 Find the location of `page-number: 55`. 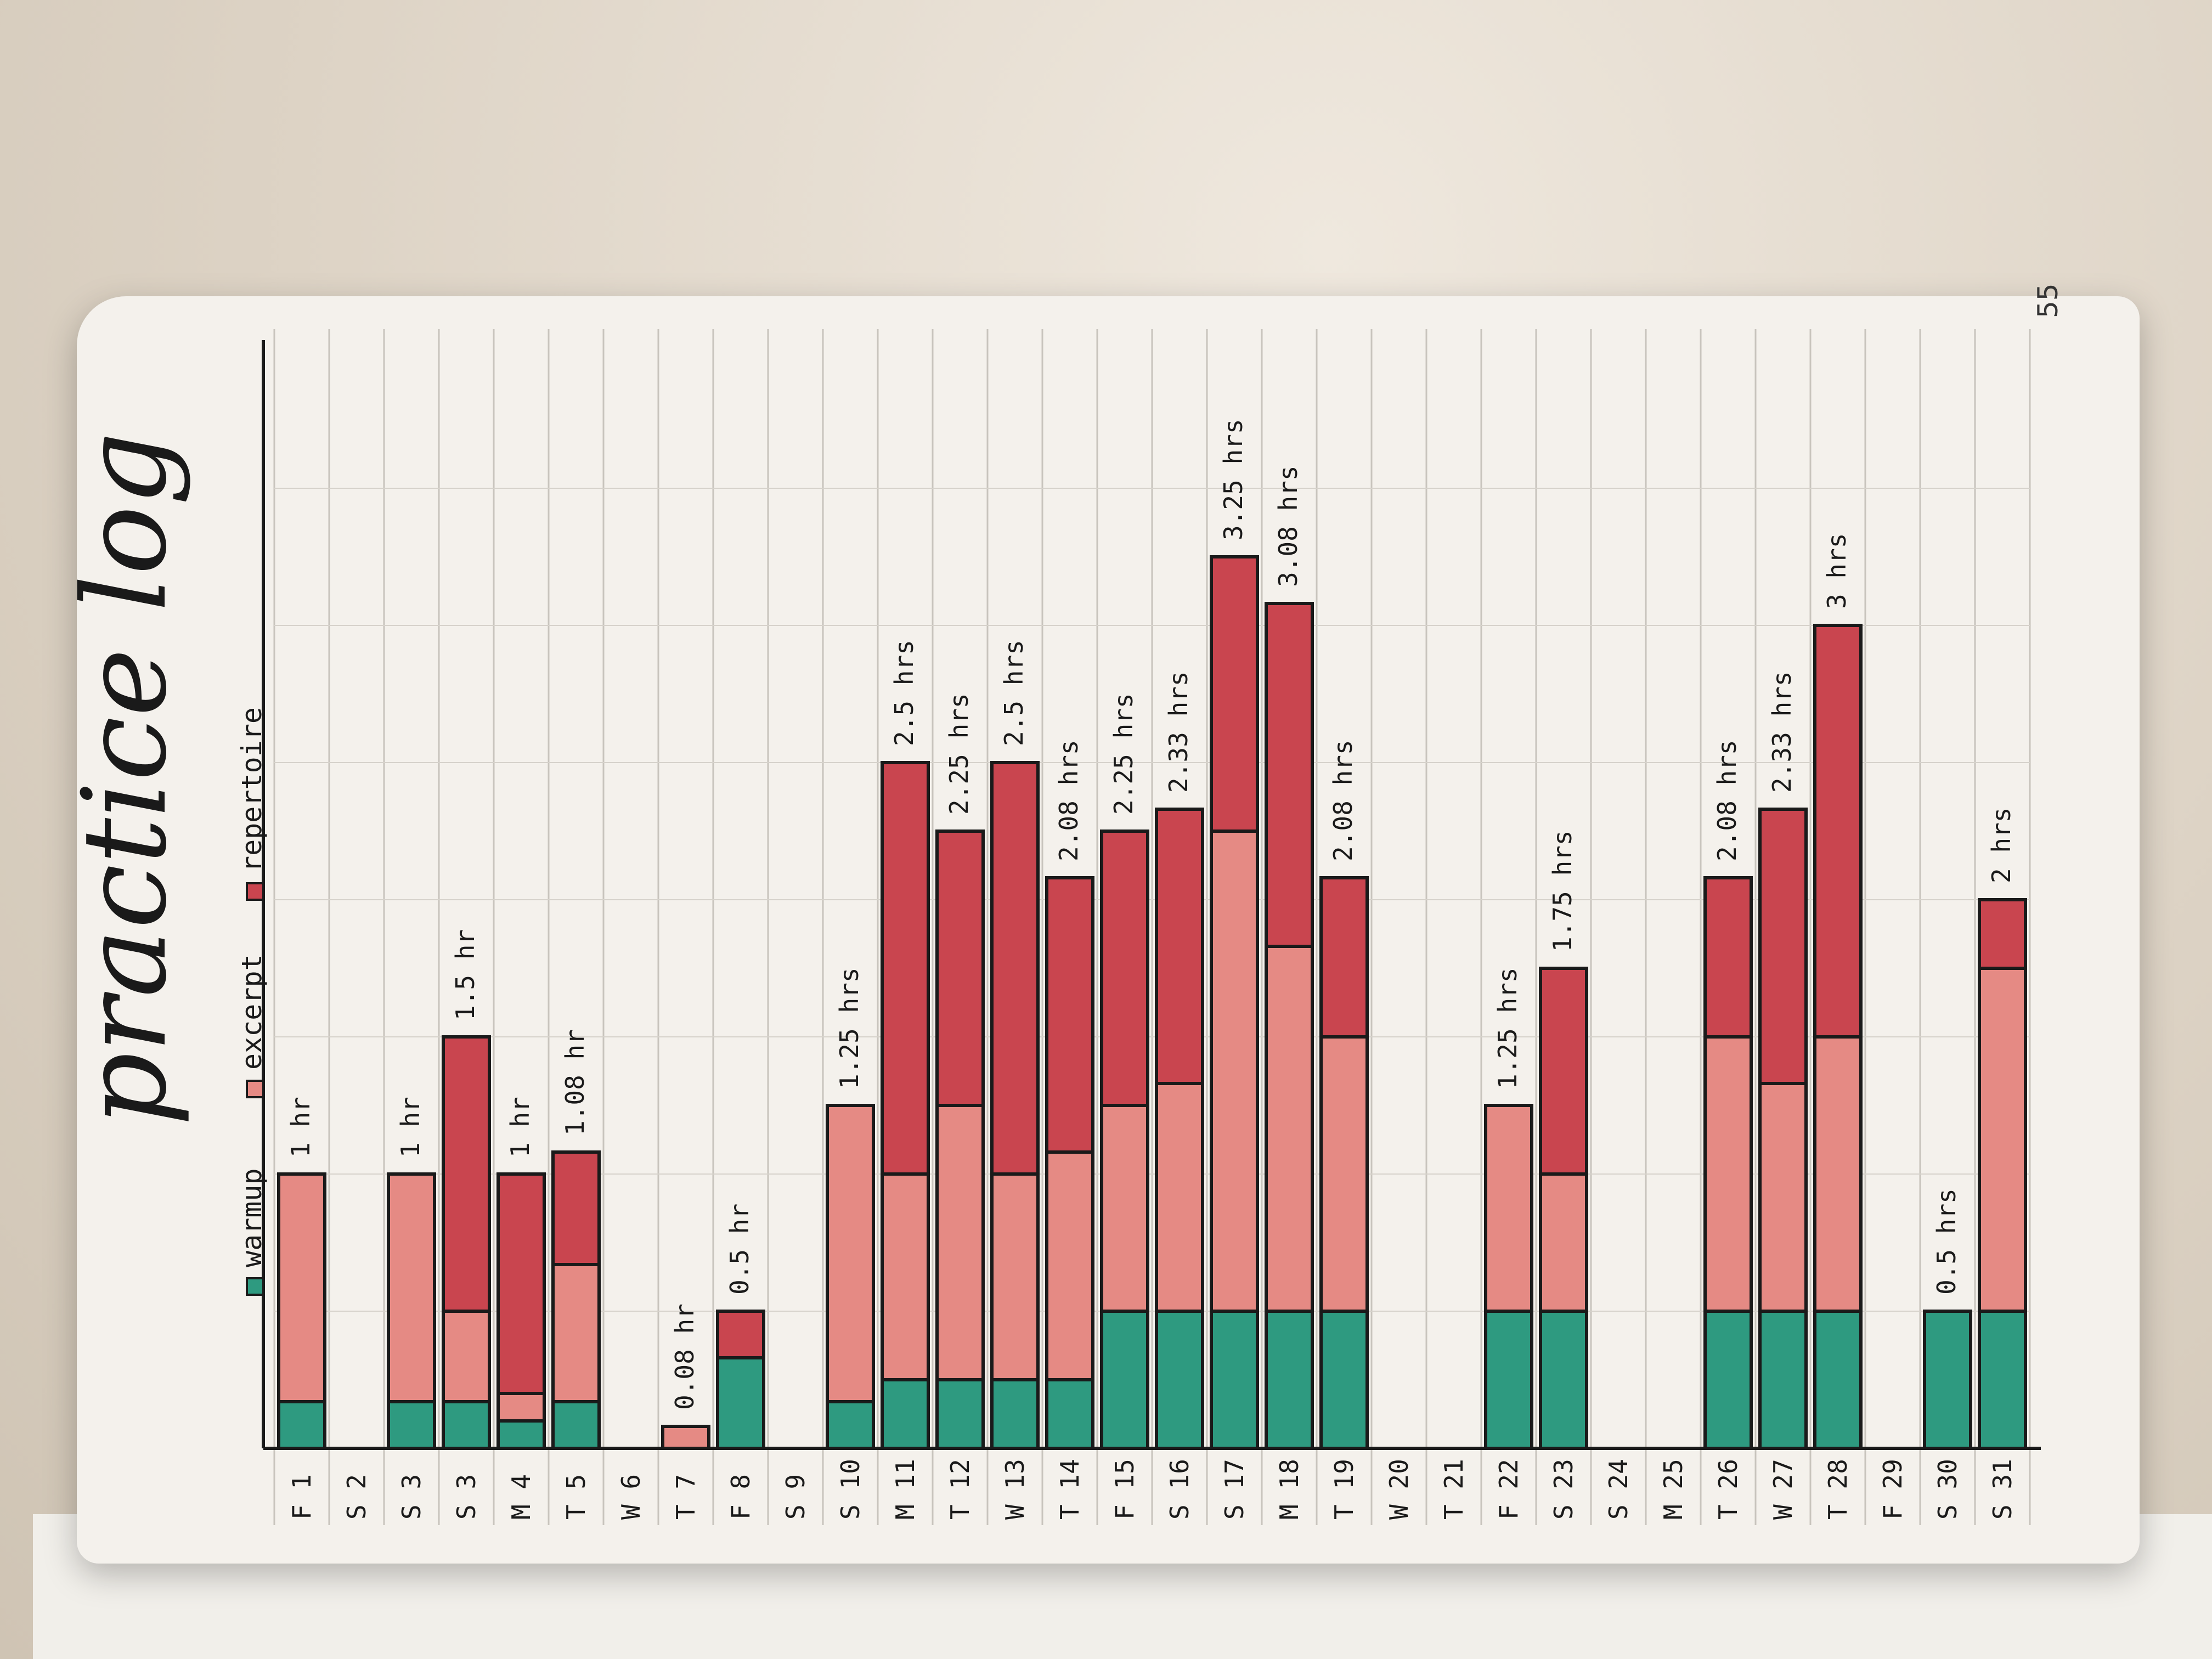

page-number: 55 is located at coordinates (2048, 301).